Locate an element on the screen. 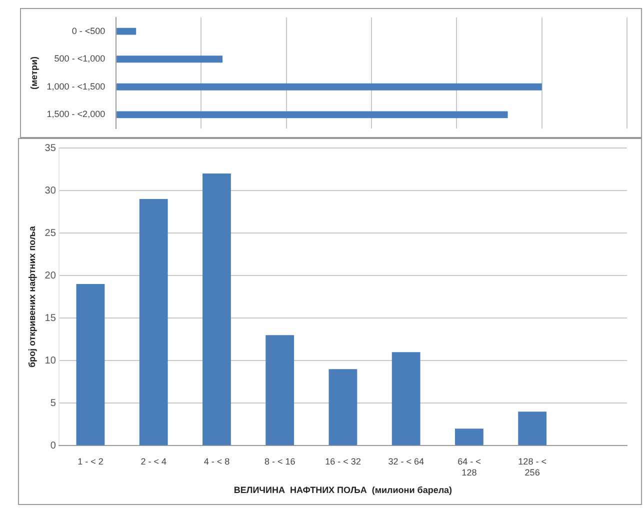 The image size is (643, 508). y-tick-label: 15 is located at coordinates (50, 318).